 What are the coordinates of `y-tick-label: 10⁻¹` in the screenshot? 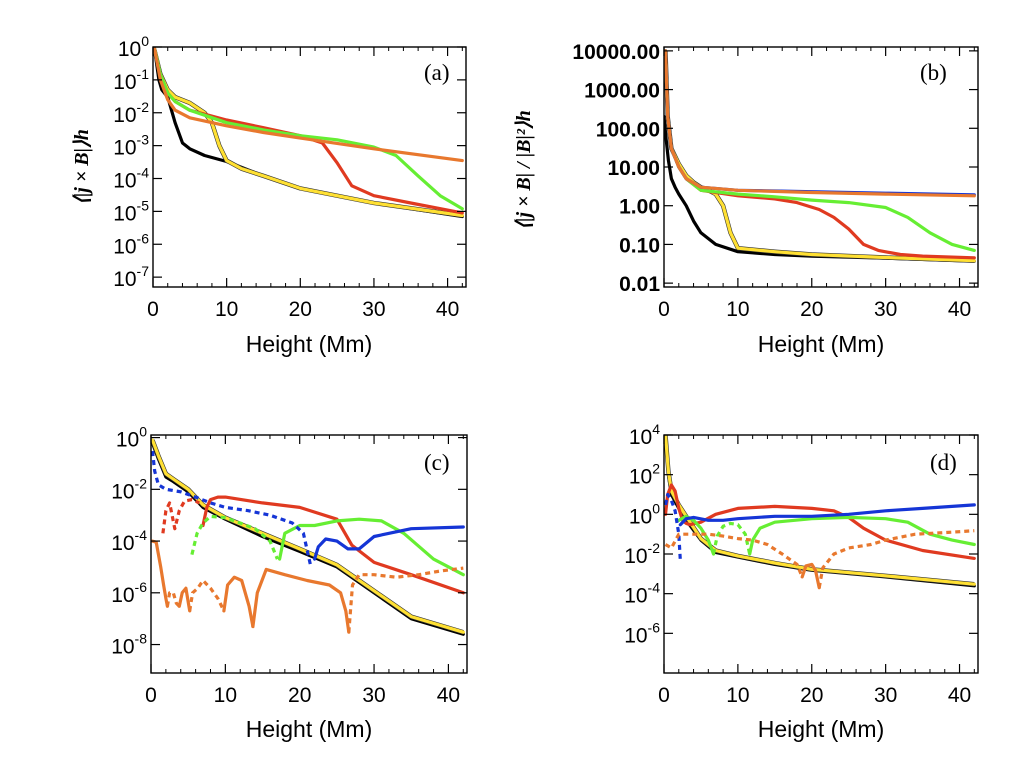 It's located at (131, 80).